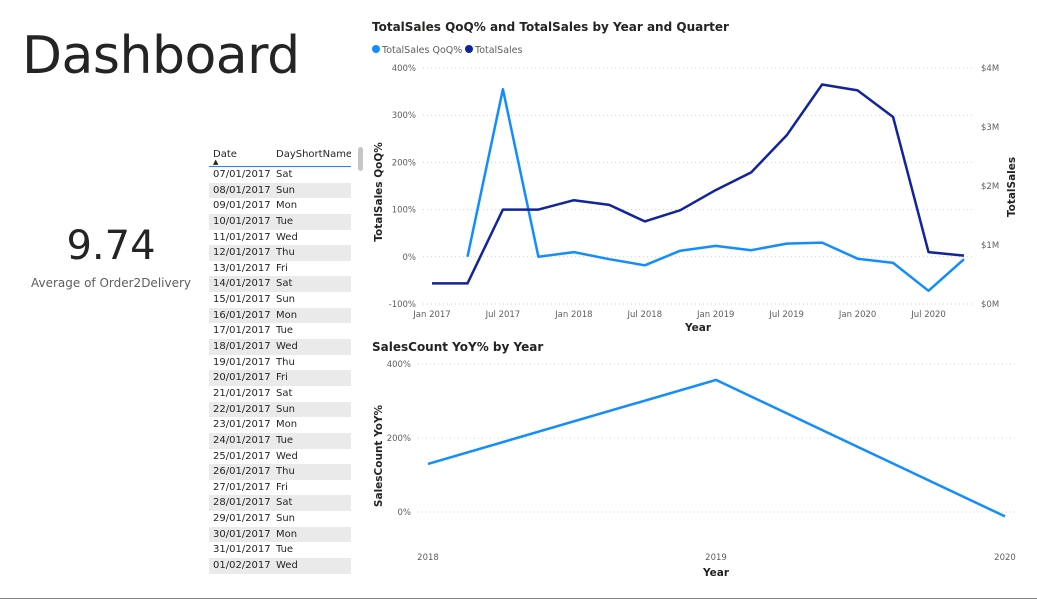 Image resolution: width=1037 pixels, height=601 pixels. What do you see at coordinates (716, 558) in the screenshot?
I see `x-tick-label: 2019` at bounding box center [716, 558].